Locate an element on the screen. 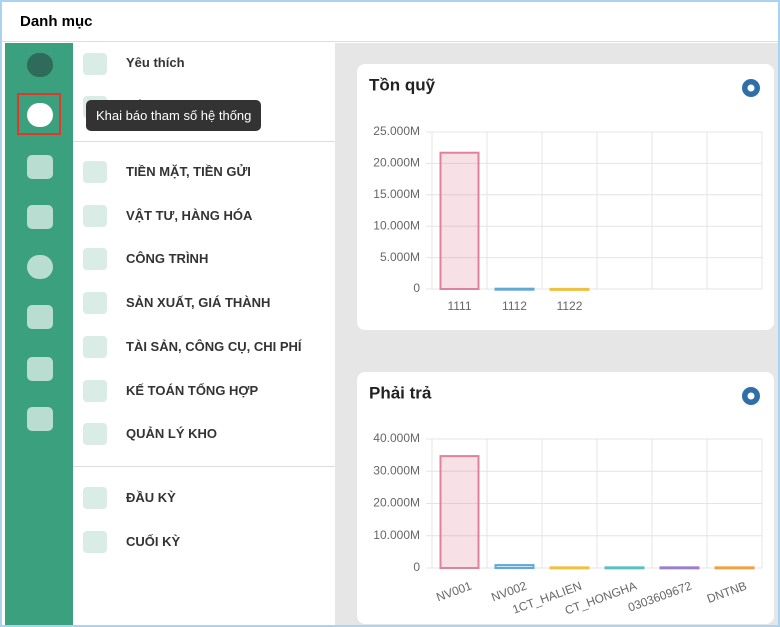  settings-icon is located at coordinates (40, 115).